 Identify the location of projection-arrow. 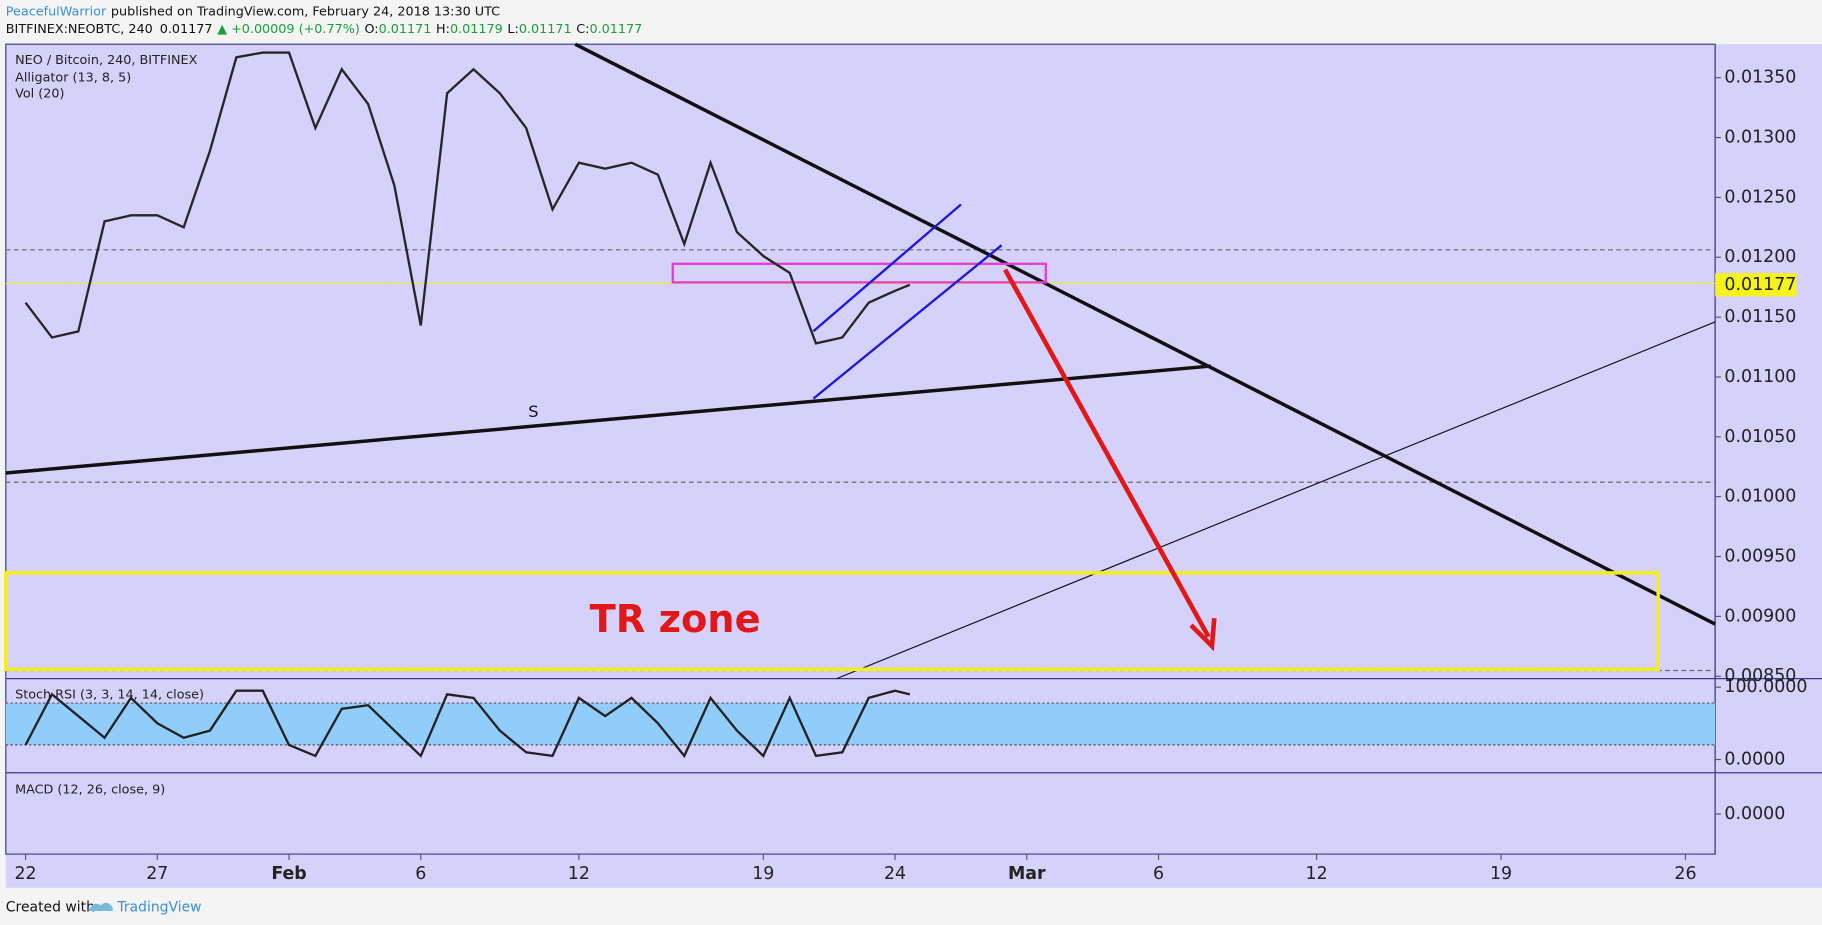
(1107, 453).